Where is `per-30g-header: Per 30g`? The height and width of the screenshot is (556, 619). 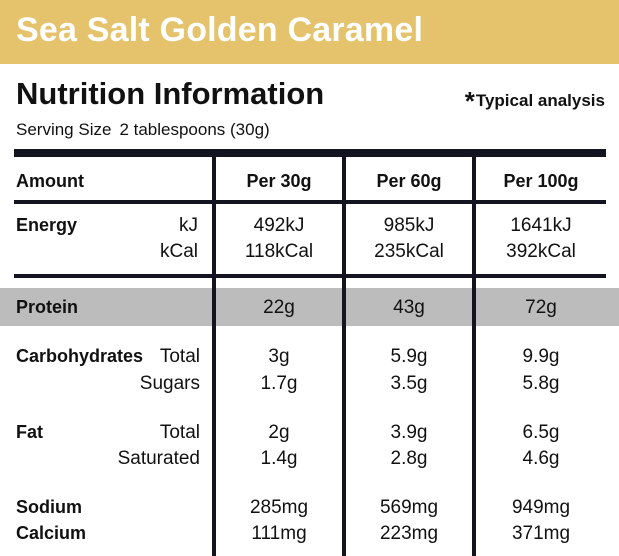 per-30g-header: Per 30g is located at coordinates (279, 181).